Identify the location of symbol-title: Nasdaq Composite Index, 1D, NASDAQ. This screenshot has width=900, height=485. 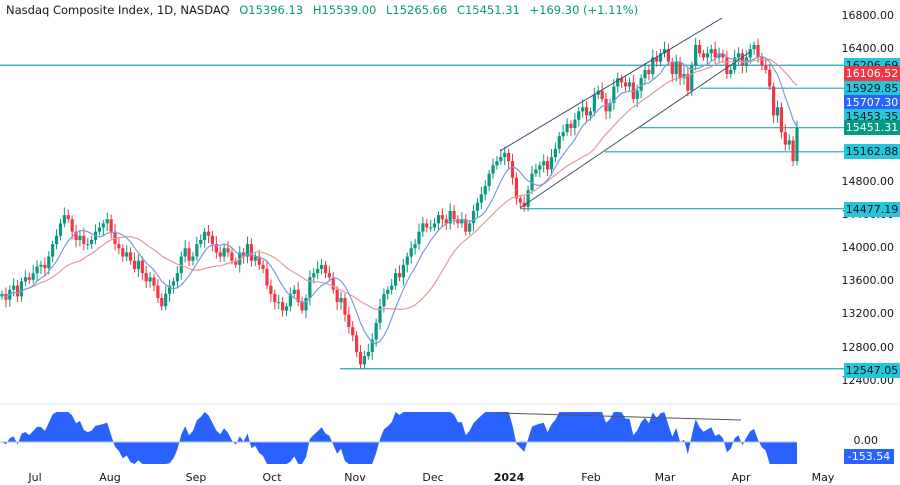
(118, 10).